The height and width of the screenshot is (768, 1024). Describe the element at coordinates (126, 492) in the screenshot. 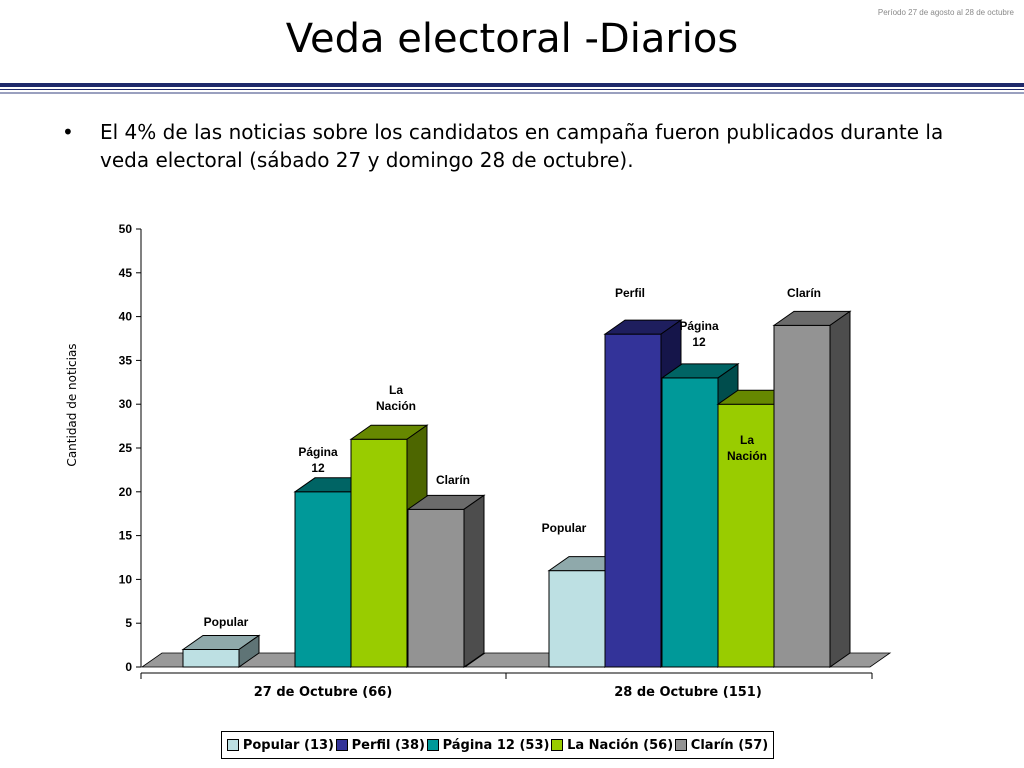

I see `y-tick-label: 20` at that location.